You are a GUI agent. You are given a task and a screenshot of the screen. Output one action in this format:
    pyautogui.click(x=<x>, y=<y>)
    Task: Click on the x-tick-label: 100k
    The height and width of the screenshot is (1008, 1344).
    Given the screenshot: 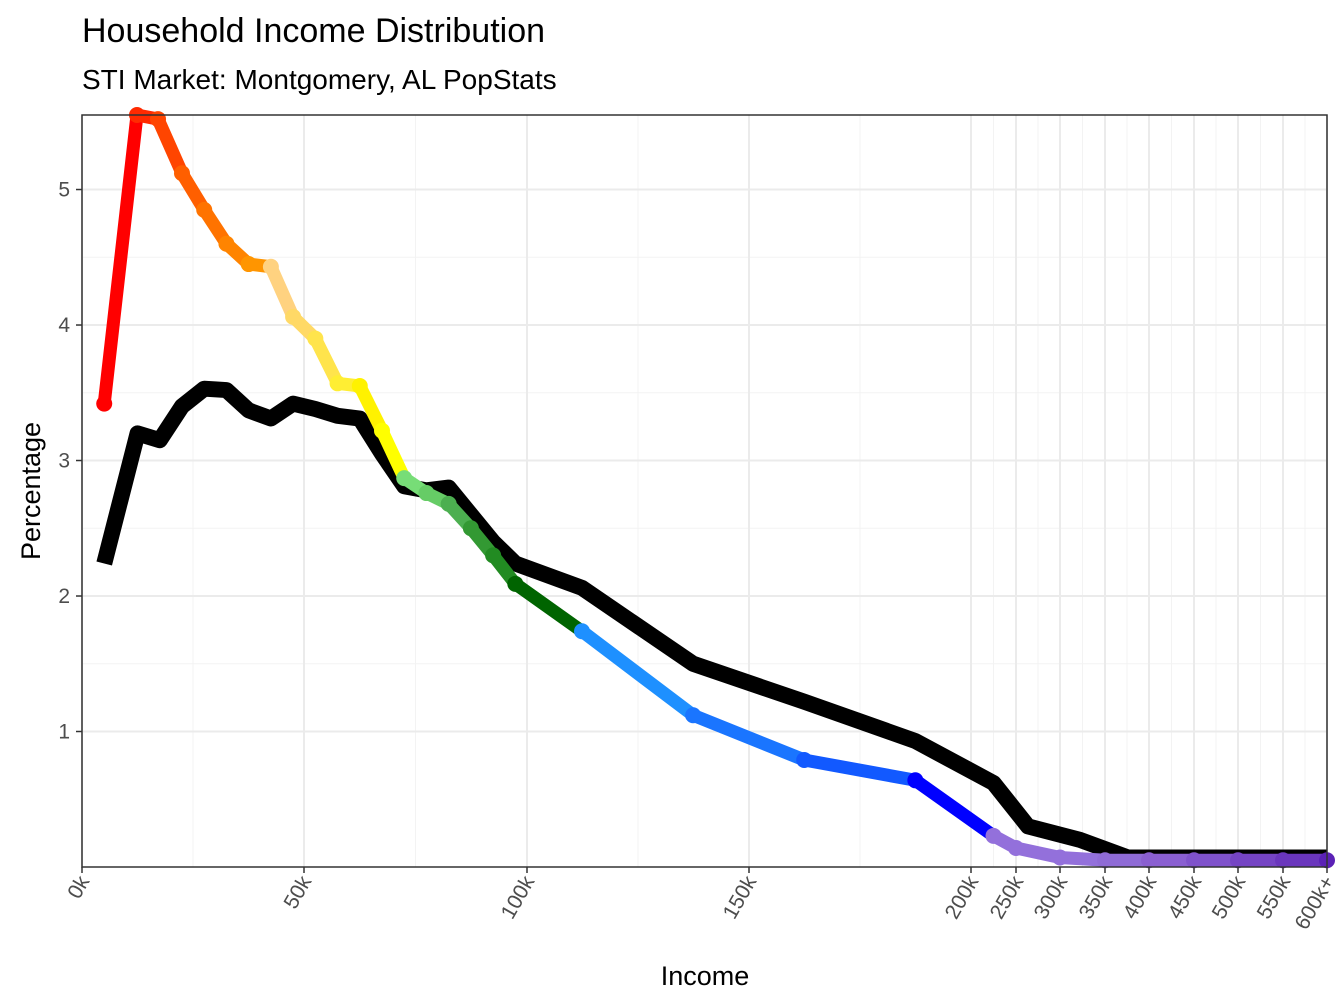 What is the action you would take?
    pyautogui.click(x=518, y=897)
    